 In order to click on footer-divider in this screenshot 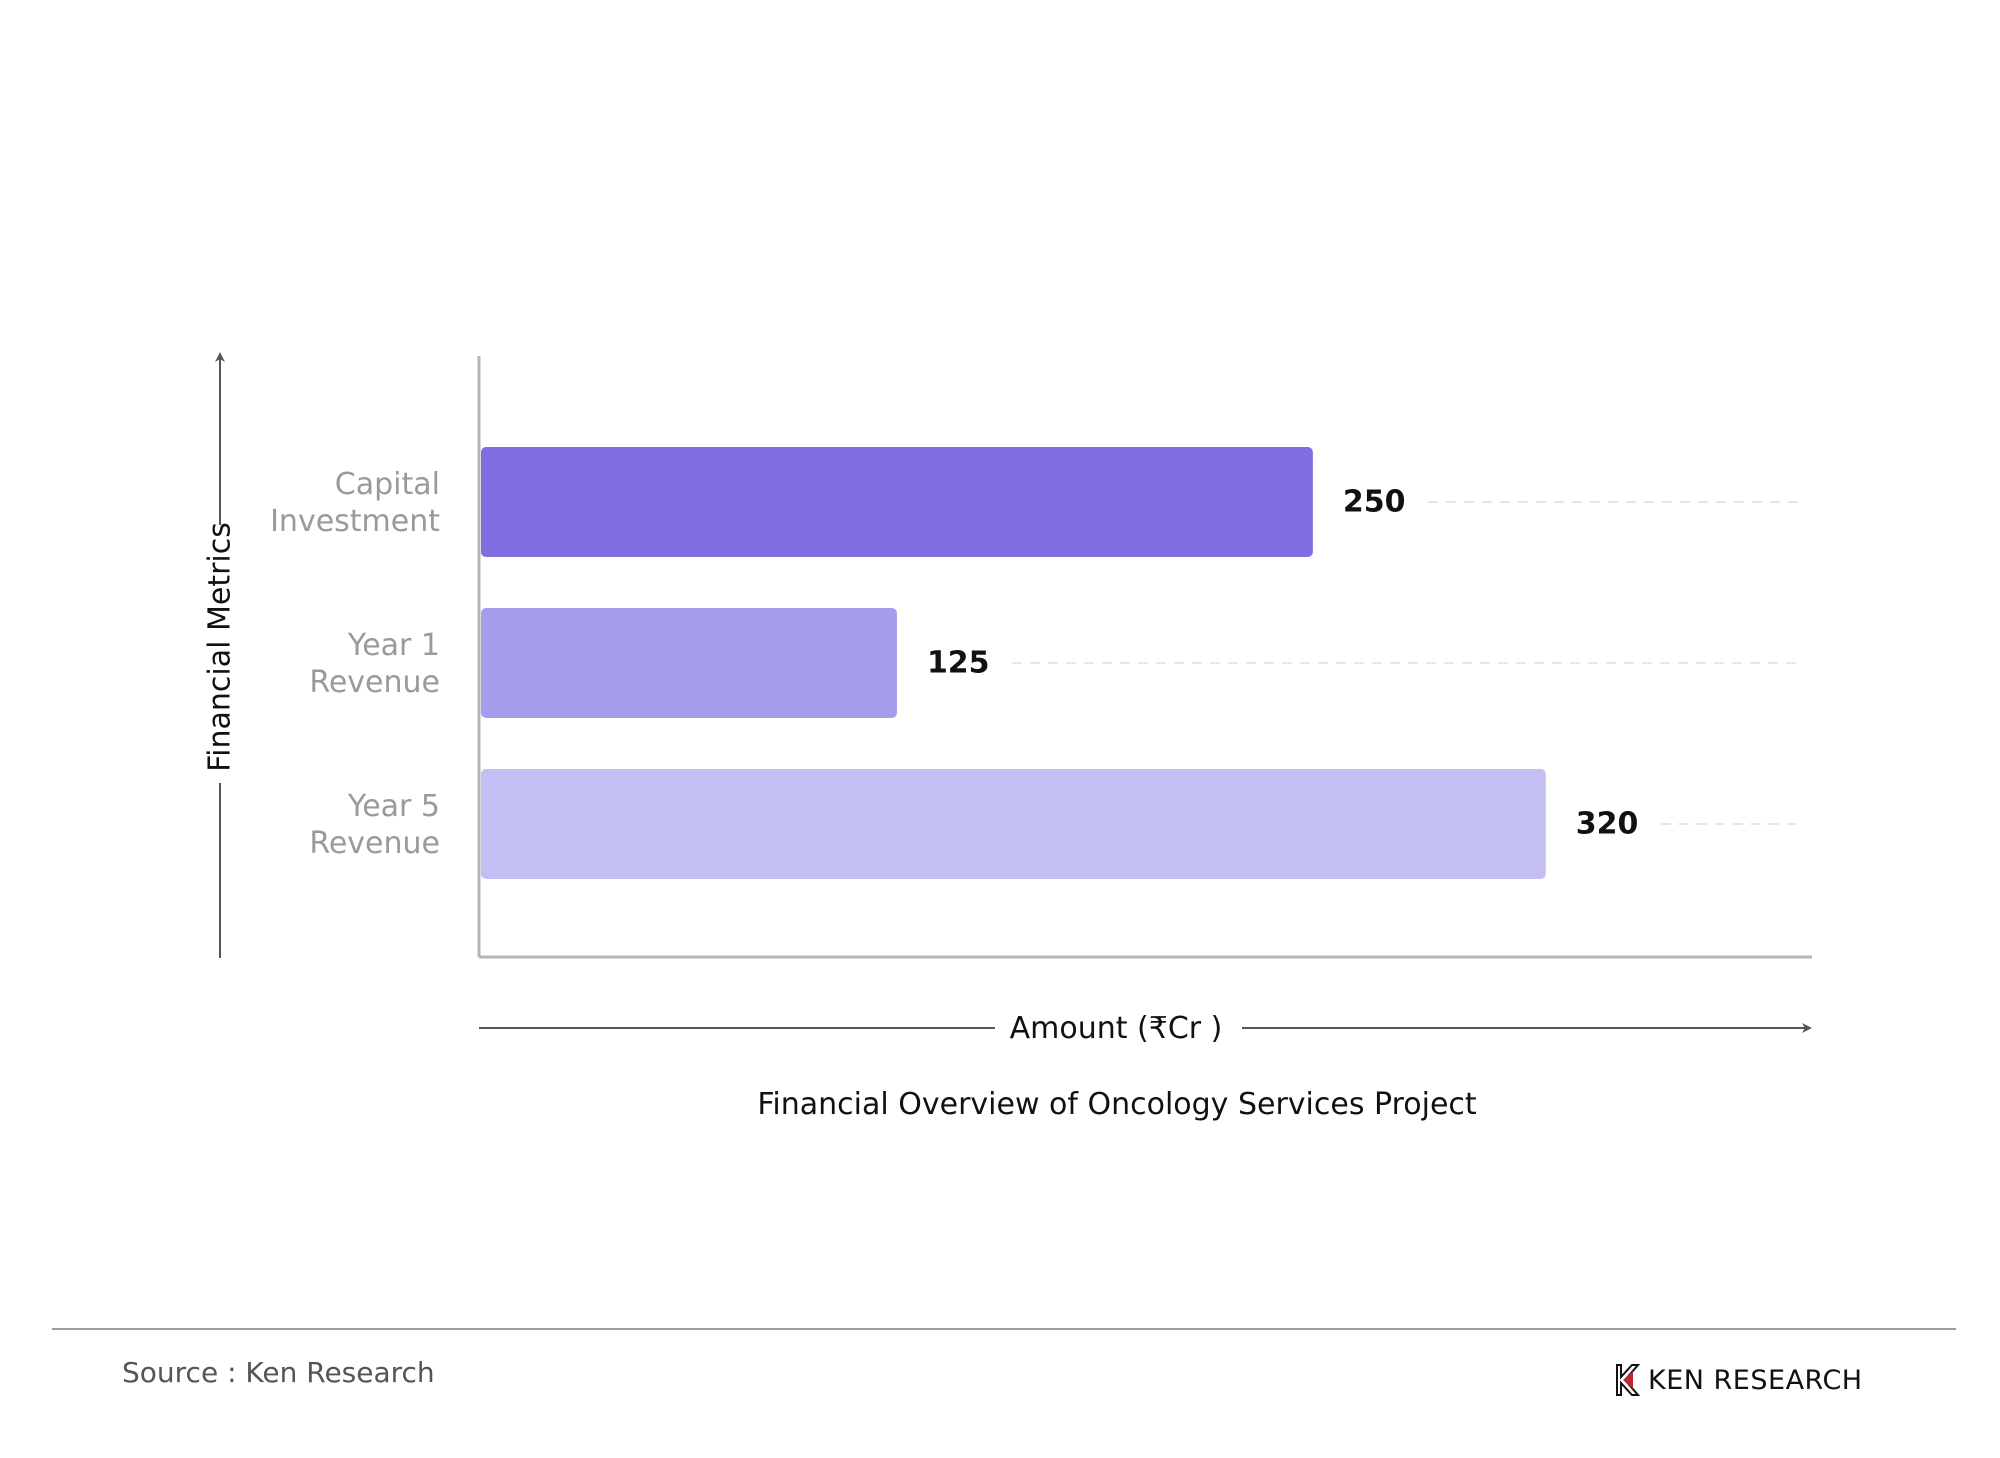, I will do `click(1004, 1329)`.